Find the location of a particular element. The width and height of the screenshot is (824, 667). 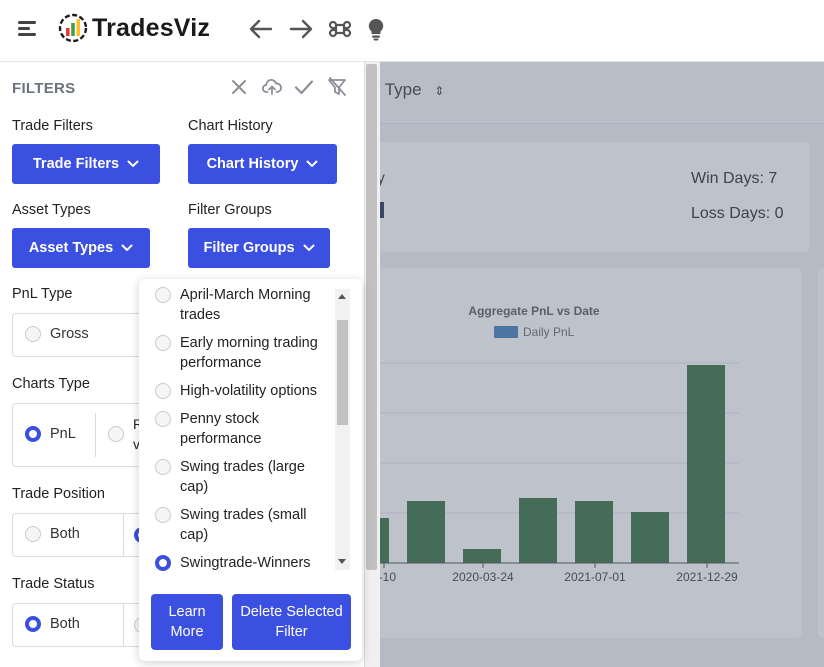

filter-groups-button-label: Filter Groups is located at coordinates (249, 248).